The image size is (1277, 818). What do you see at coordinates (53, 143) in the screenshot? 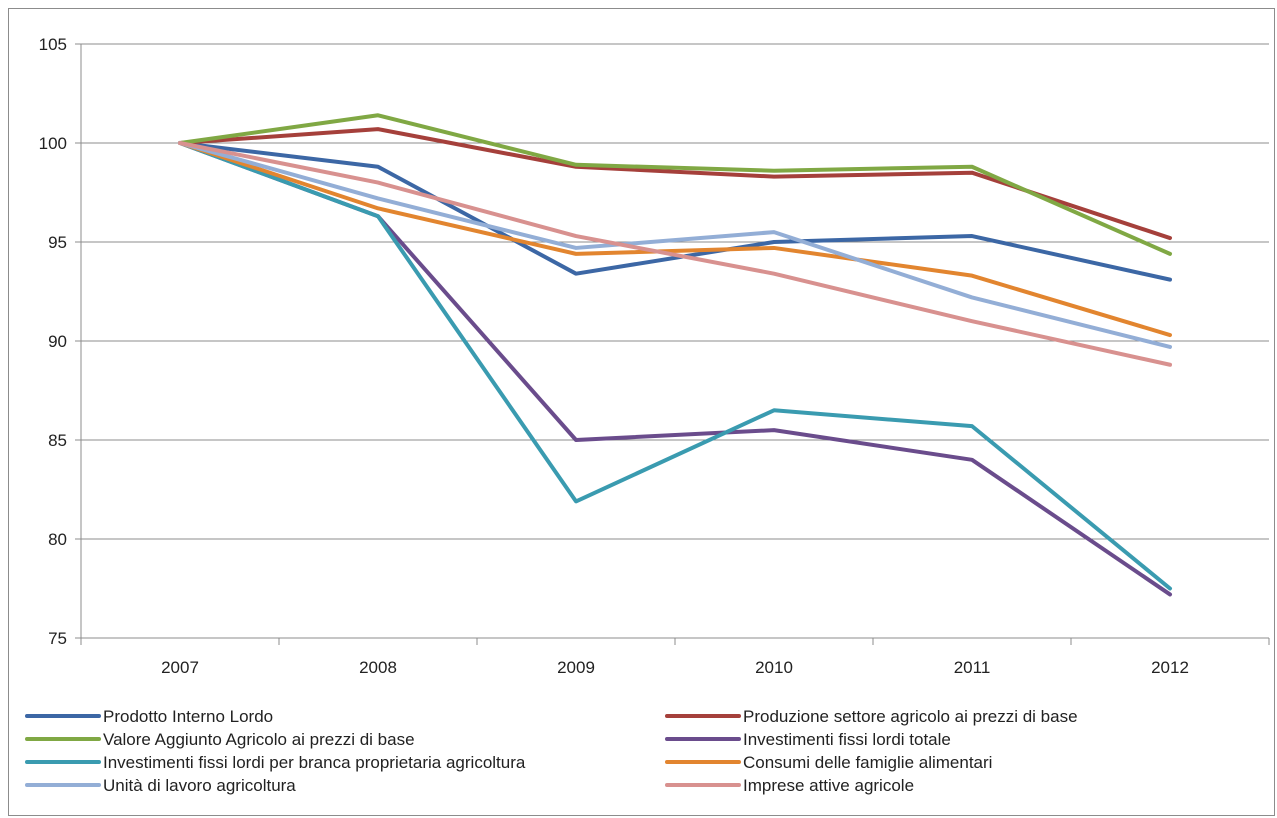
I see `y-tick-label: 100` at bounding box center [53, 143].